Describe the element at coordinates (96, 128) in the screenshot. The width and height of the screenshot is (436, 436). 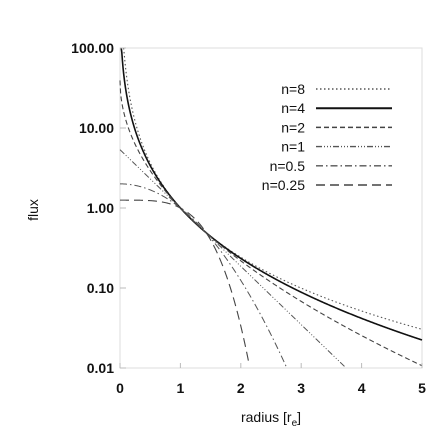
I see `y-tick-label: 10.00` at that location.